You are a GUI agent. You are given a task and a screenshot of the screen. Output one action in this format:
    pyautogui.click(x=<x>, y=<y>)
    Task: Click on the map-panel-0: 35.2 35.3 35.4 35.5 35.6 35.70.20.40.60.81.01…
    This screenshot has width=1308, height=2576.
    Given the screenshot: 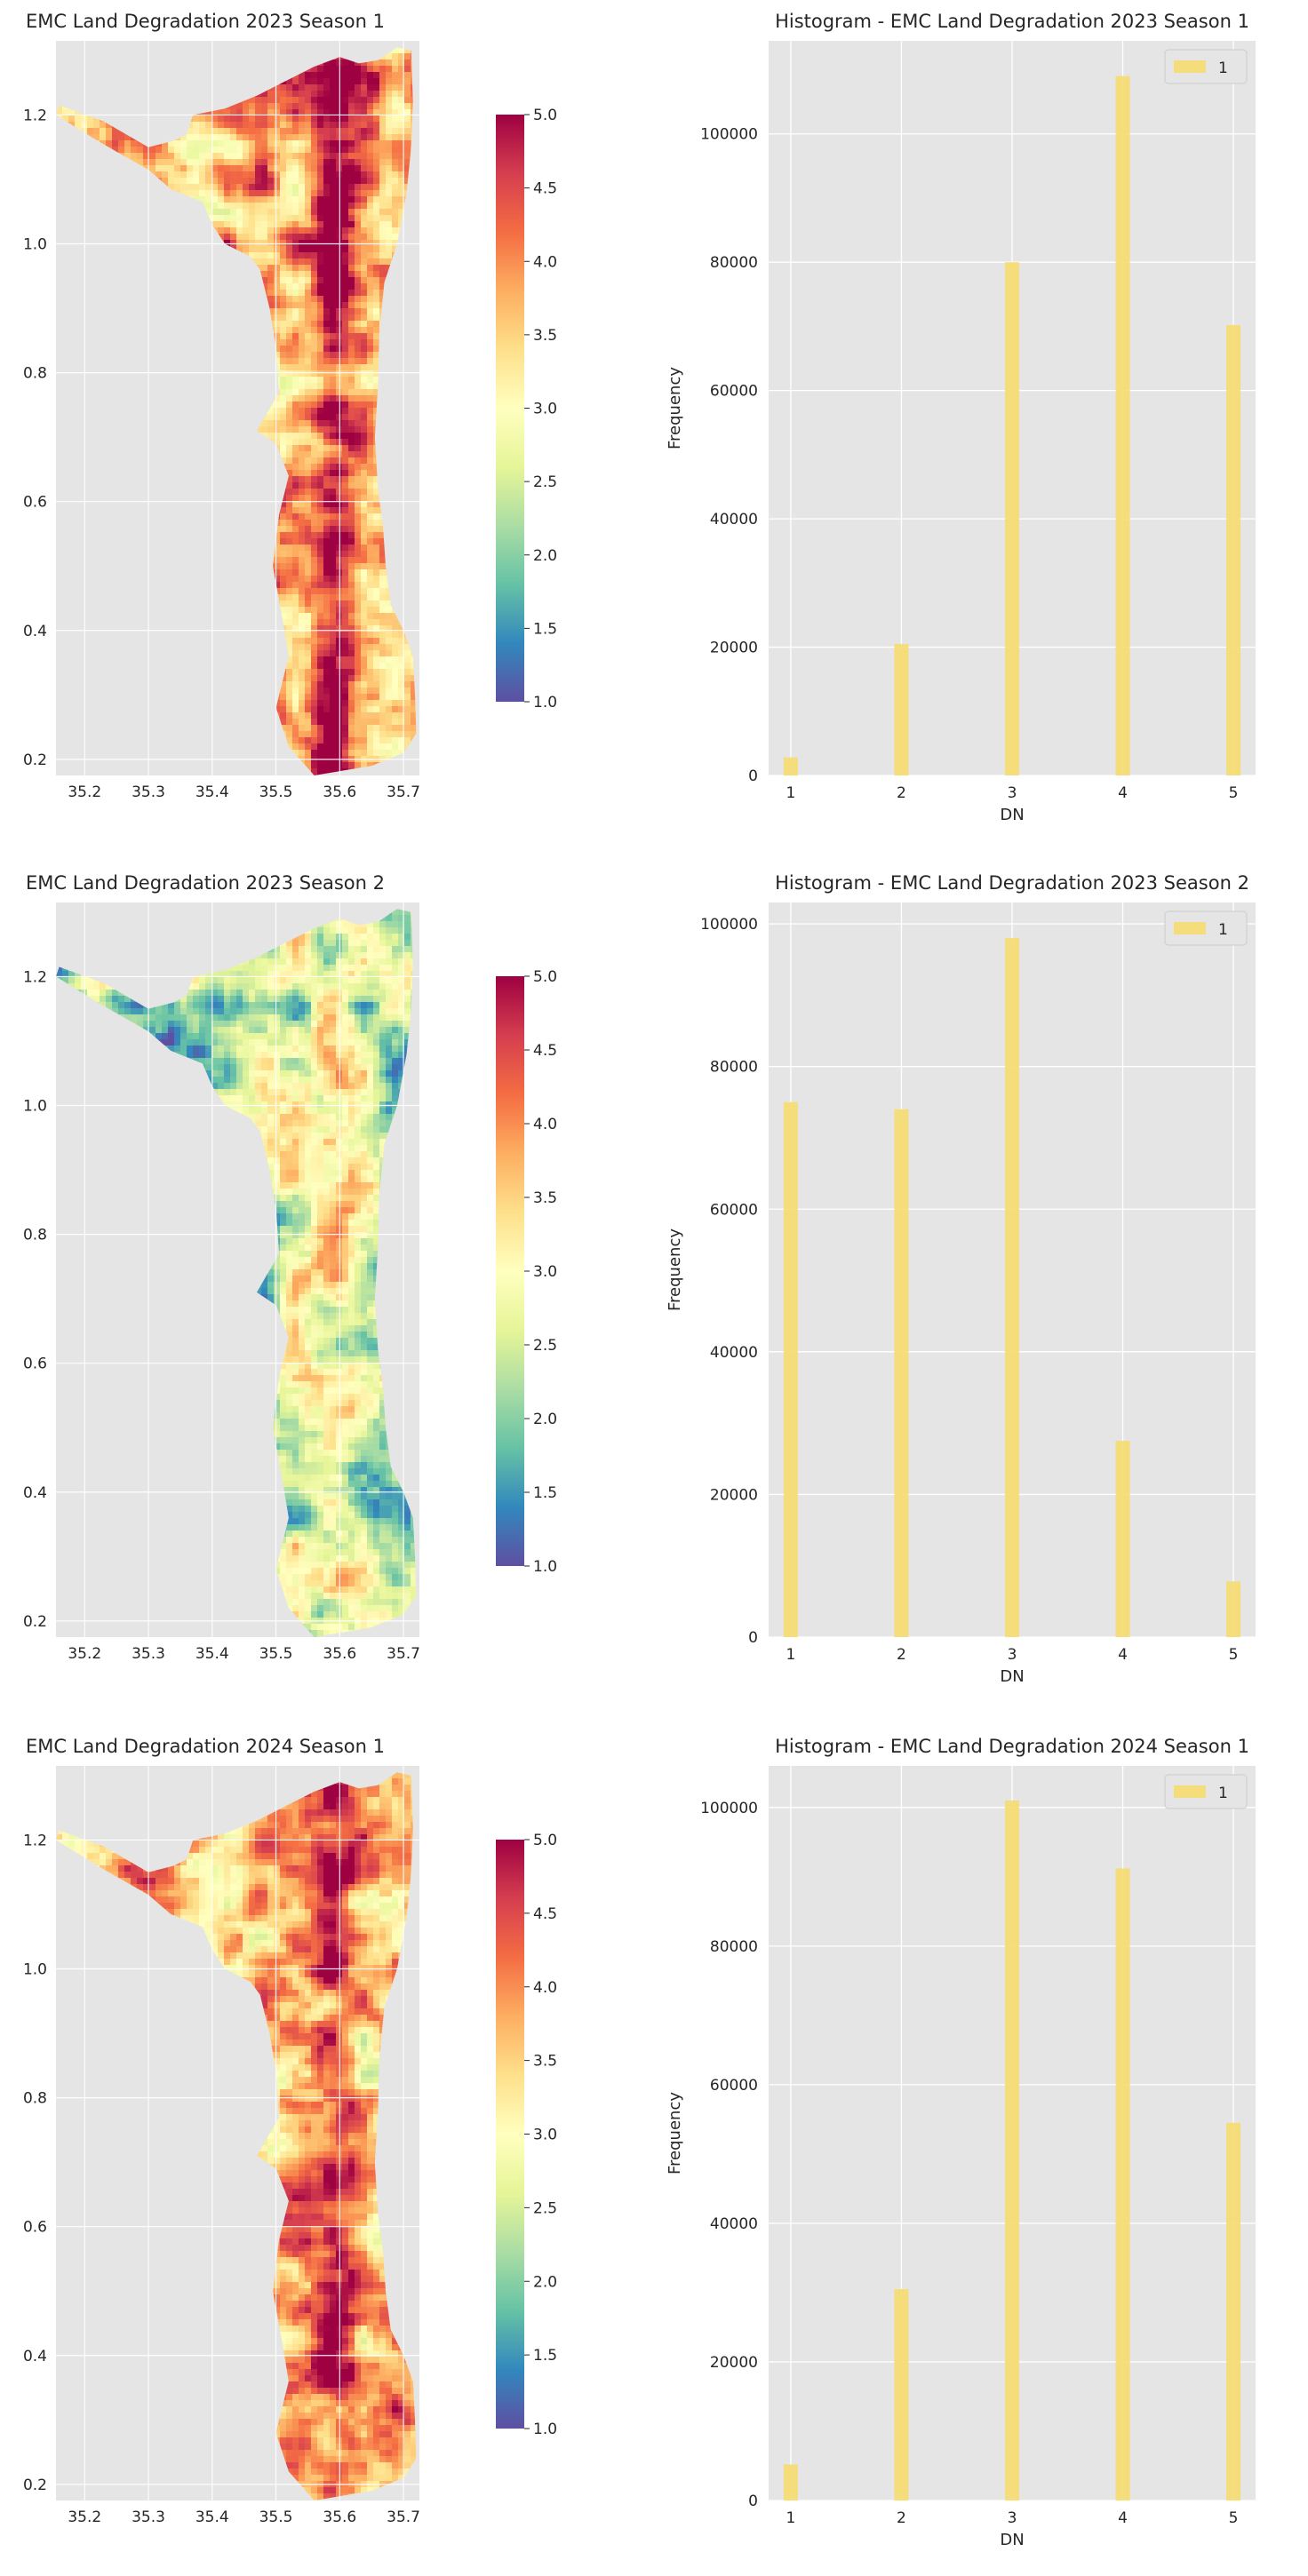 What is the action you would take?
    pyautogui.click(x=290, y=406)
    